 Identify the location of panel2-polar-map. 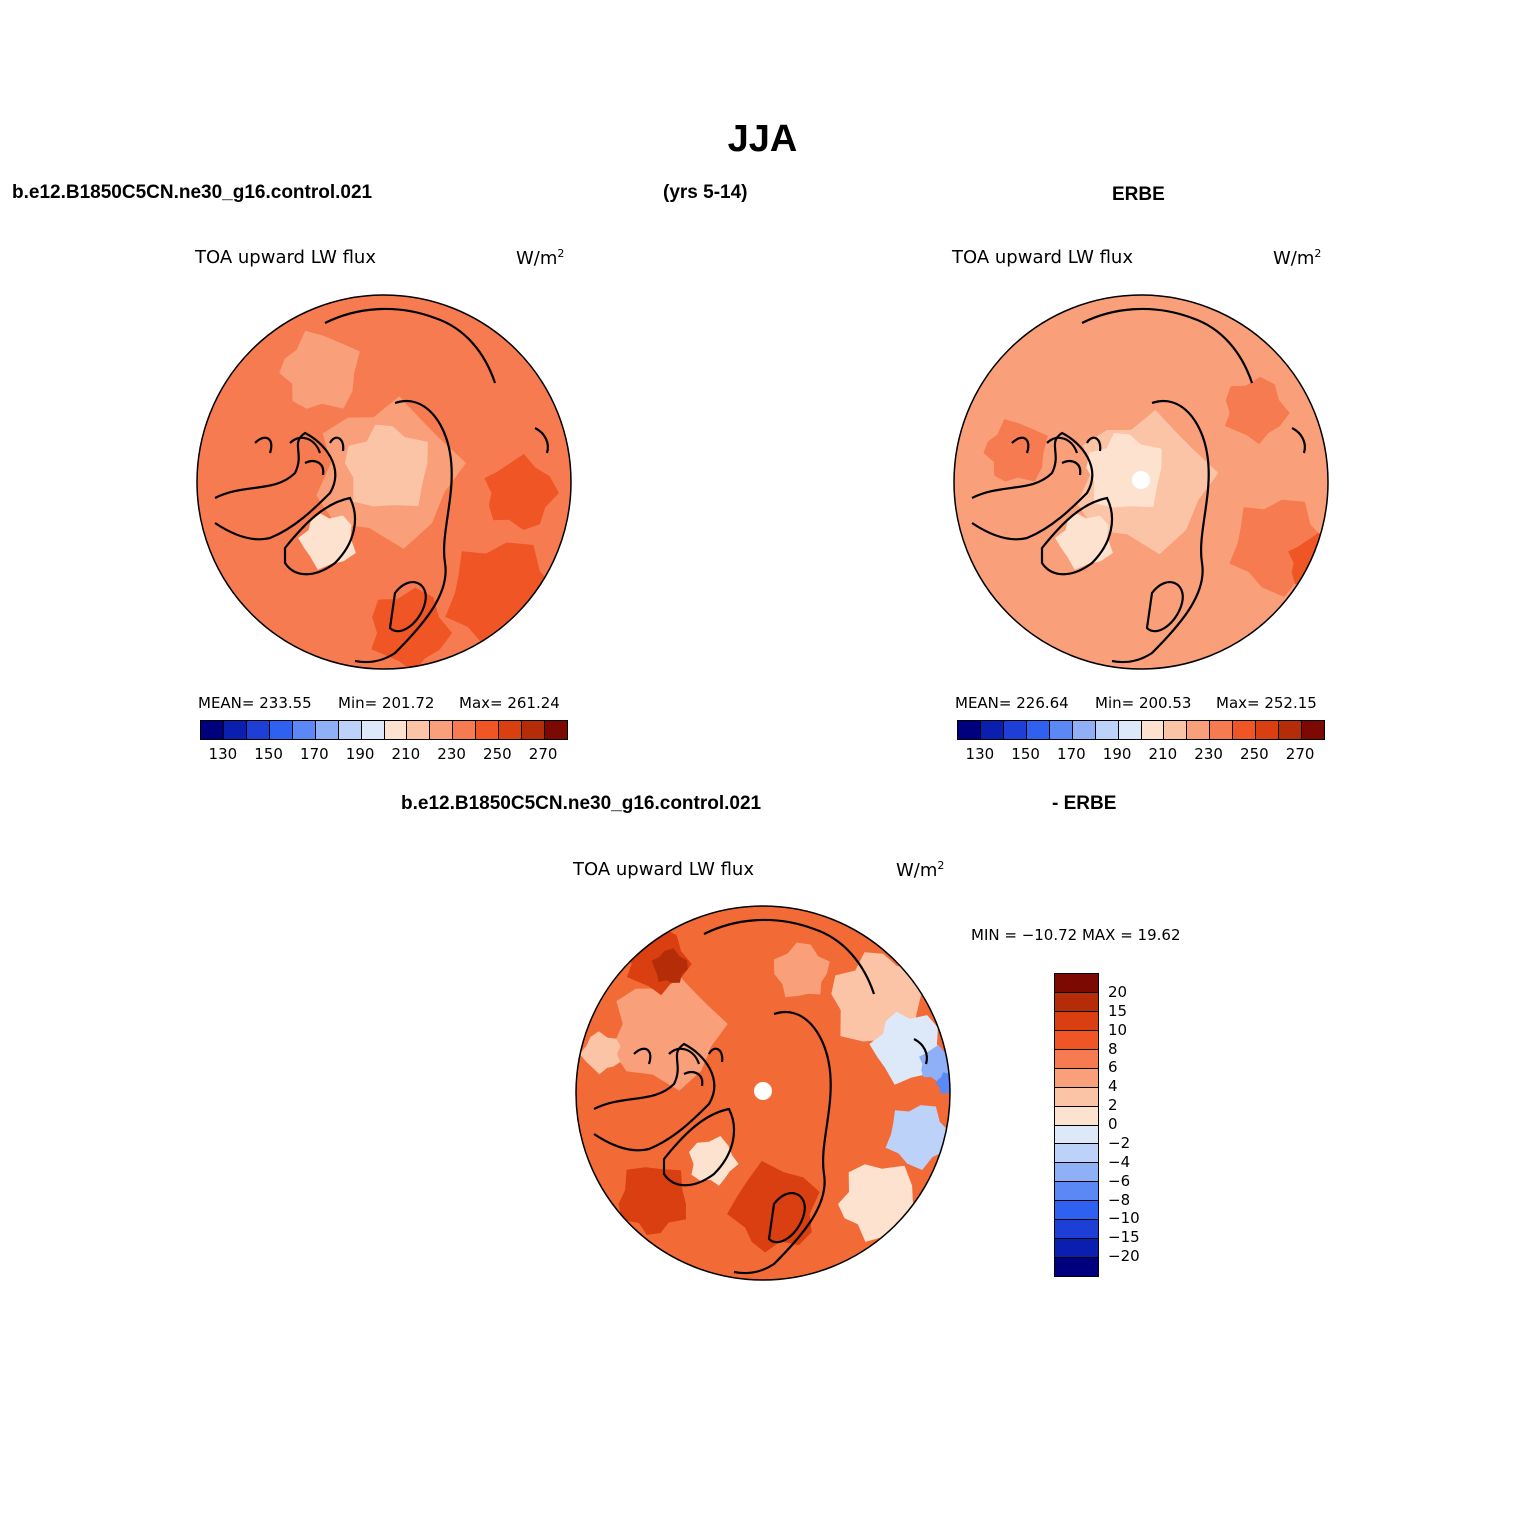
(1141, 482).